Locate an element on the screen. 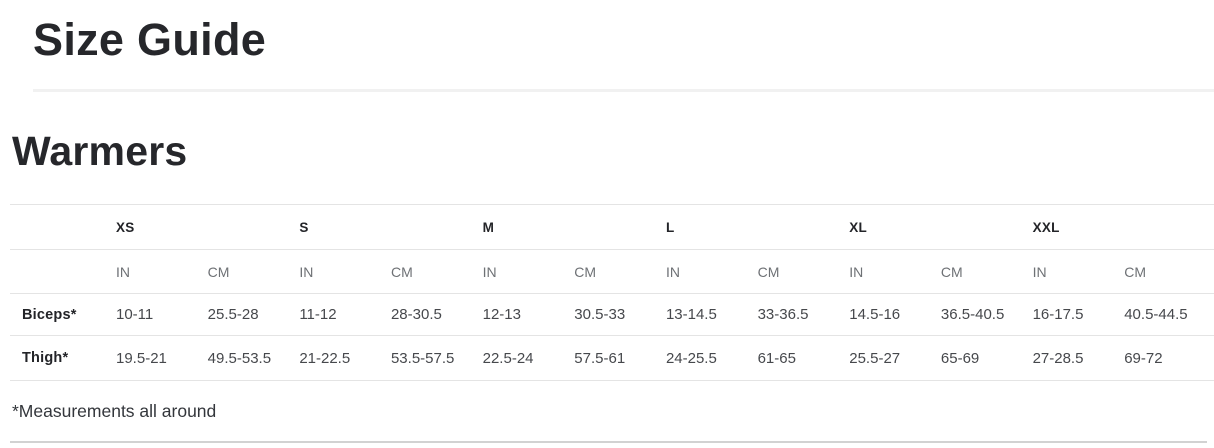  table-cell: 11-12 is located at coordinates (343, 314).